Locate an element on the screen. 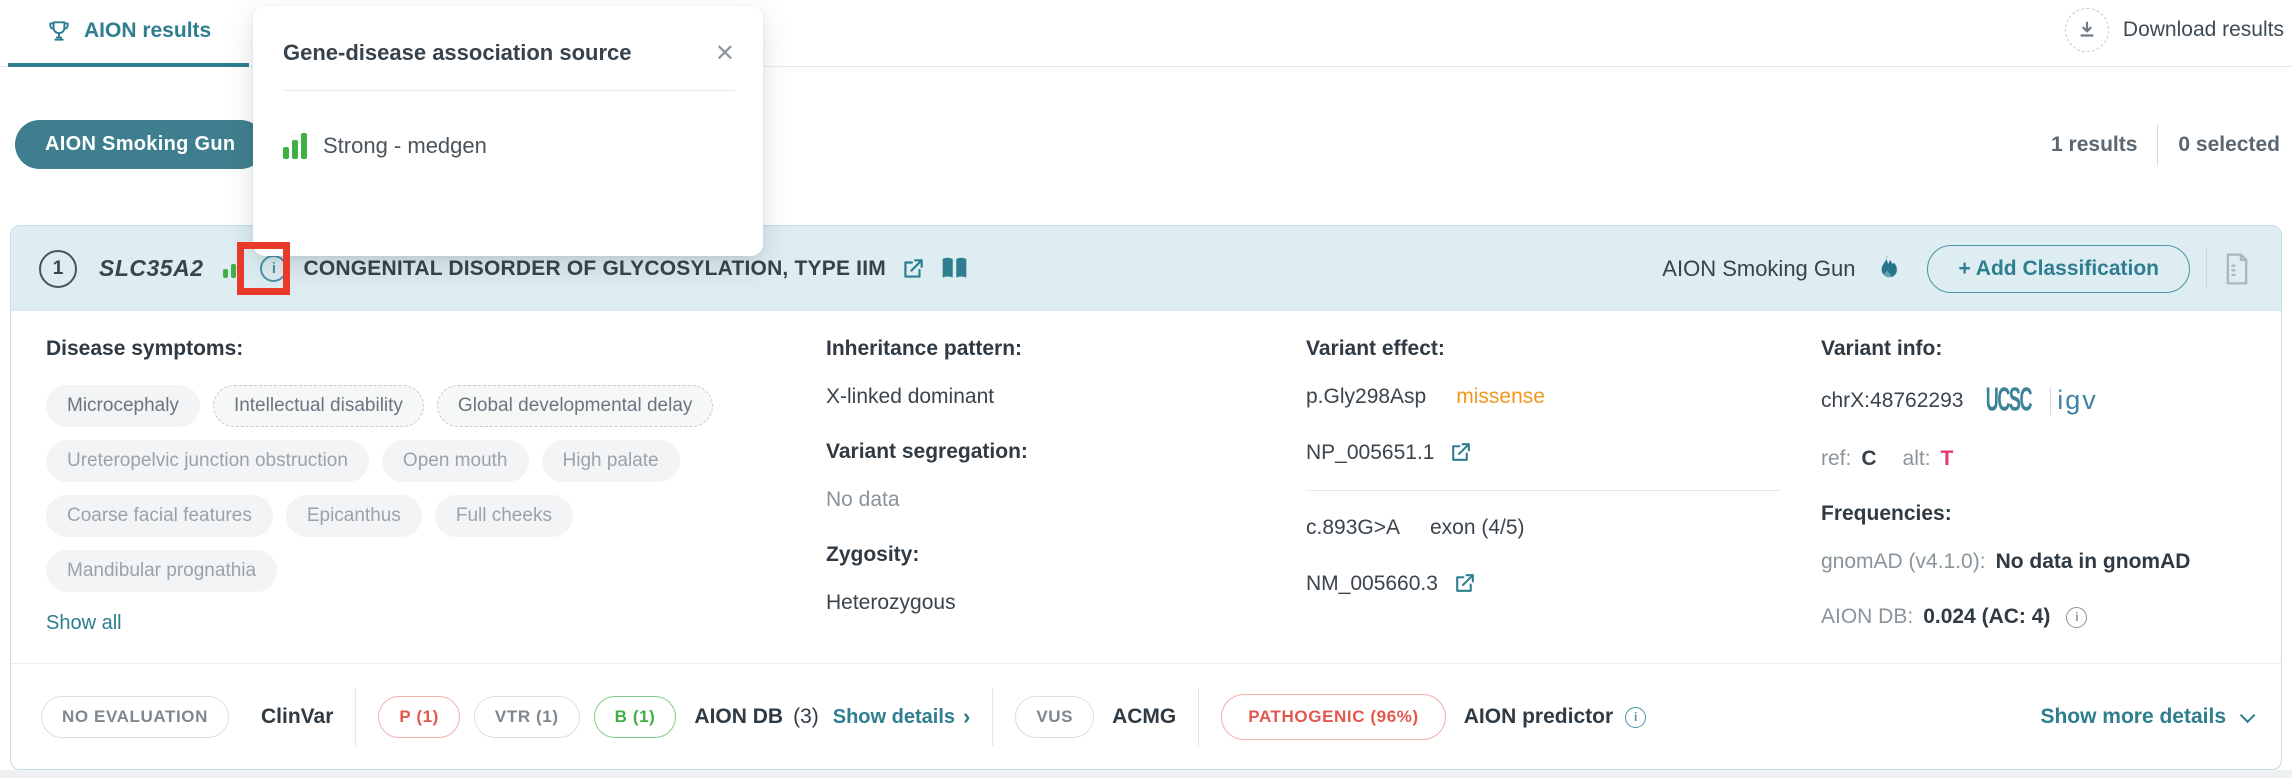 This screenshot has width=2292, height=778. symptom-pill: Epicanthus is located at coordinates (353, 516).